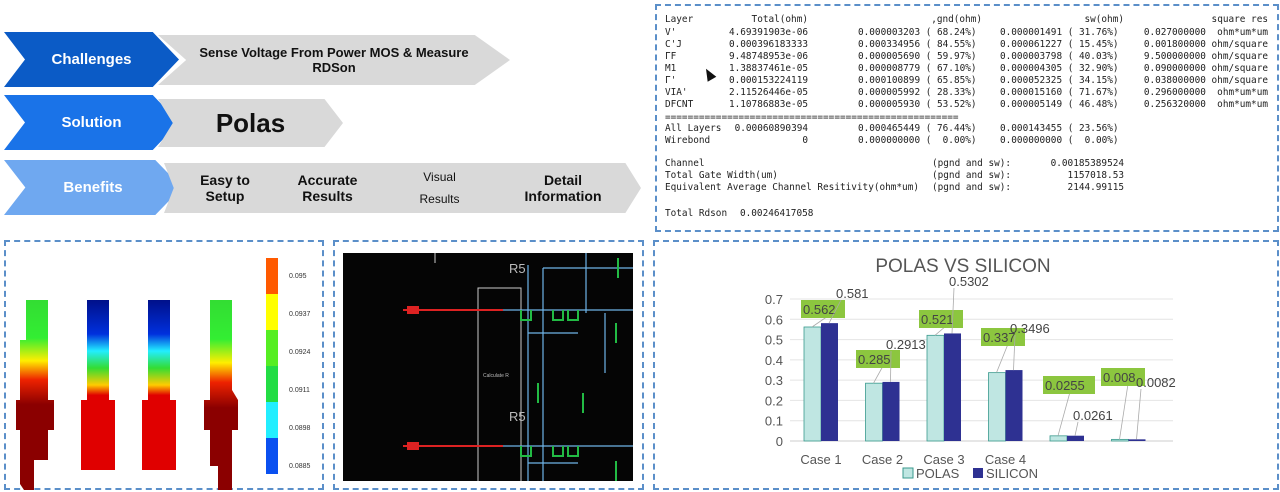  I want to click on report-cell: 2.11526446e-05, so click(768, 92).